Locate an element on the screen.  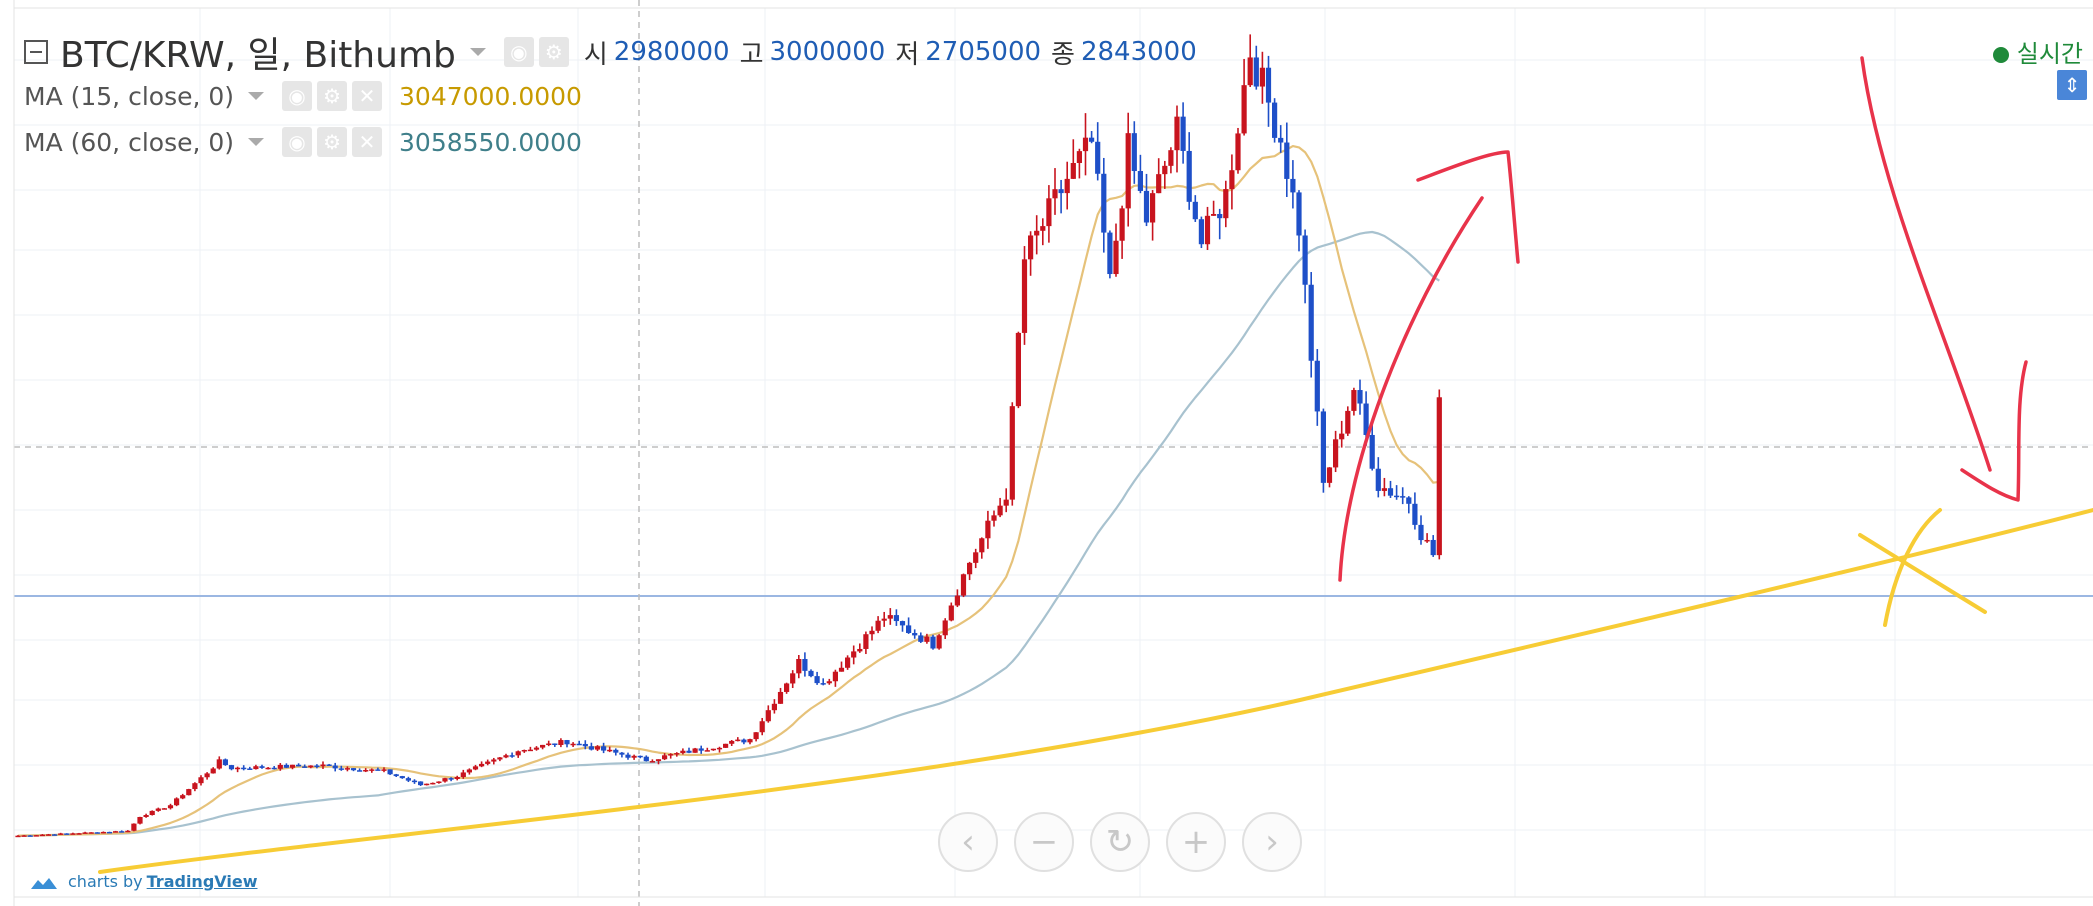
realtime-label: 실시간 is located at coordinates (2049, 54).